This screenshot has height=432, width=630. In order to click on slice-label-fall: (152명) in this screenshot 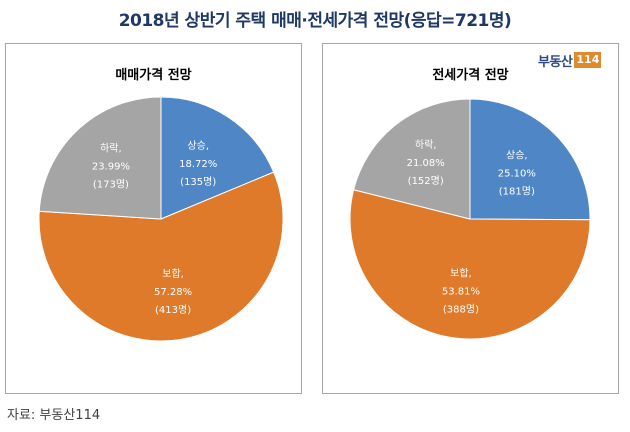, I will do `click(426, 181)`.